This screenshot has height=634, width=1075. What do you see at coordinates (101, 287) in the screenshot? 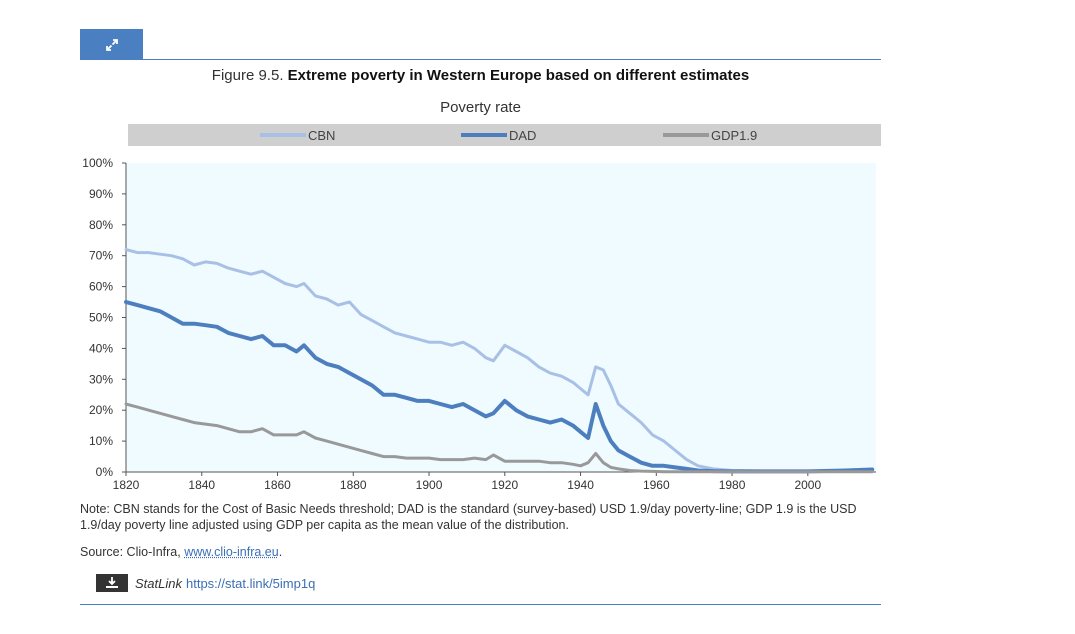
I see `y-tick-label: 60%` at bounding box center [101, 287].